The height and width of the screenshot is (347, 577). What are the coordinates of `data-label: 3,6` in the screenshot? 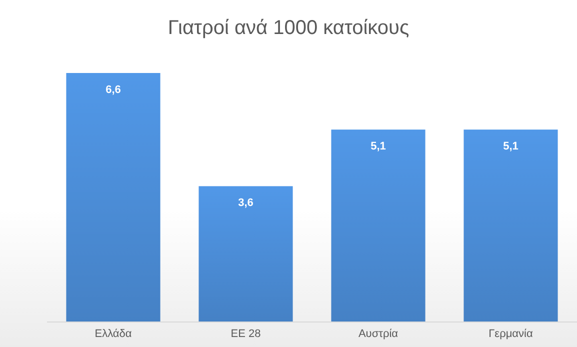 It's located at (246, 203).